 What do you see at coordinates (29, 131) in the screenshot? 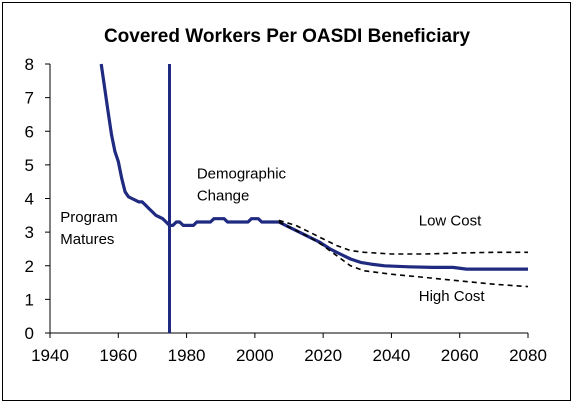
I see `y-tick-label: 6` at bounding box center [29, 131].